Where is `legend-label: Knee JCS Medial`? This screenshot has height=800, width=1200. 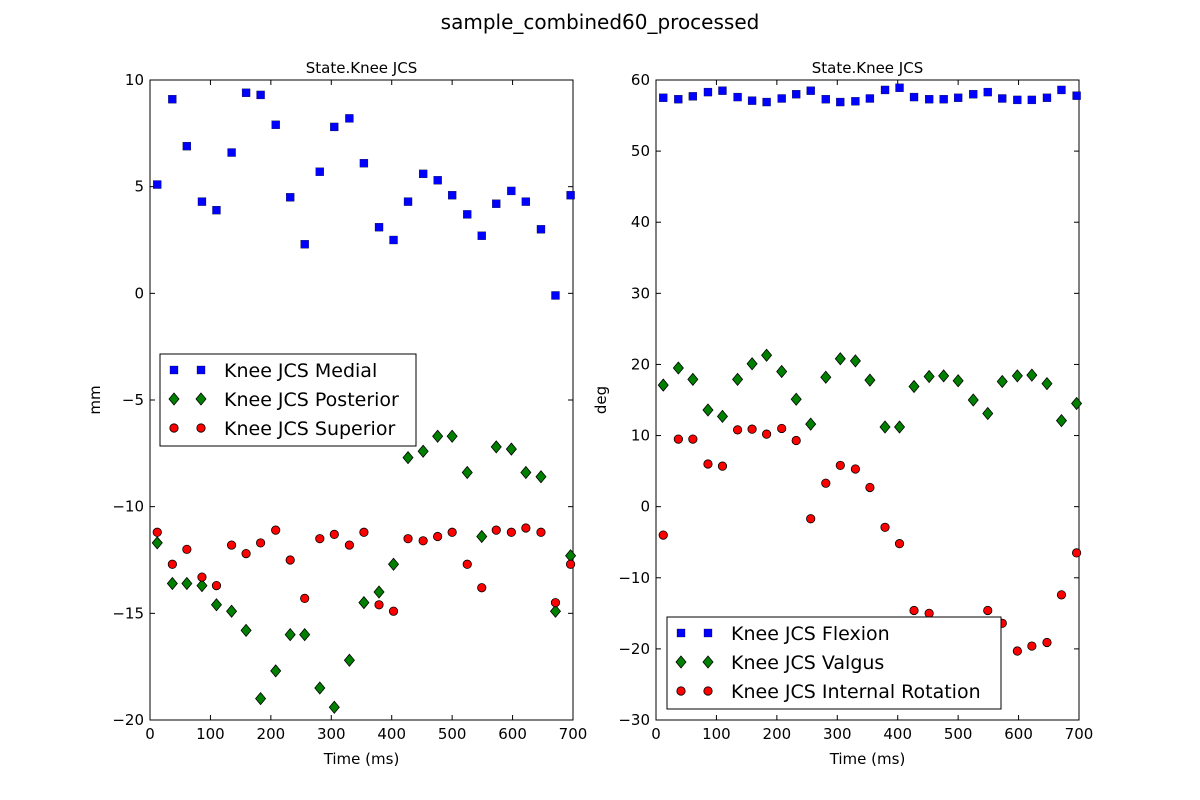 legend-label: Knee JCS Medial is located at coordinates (300, 371).